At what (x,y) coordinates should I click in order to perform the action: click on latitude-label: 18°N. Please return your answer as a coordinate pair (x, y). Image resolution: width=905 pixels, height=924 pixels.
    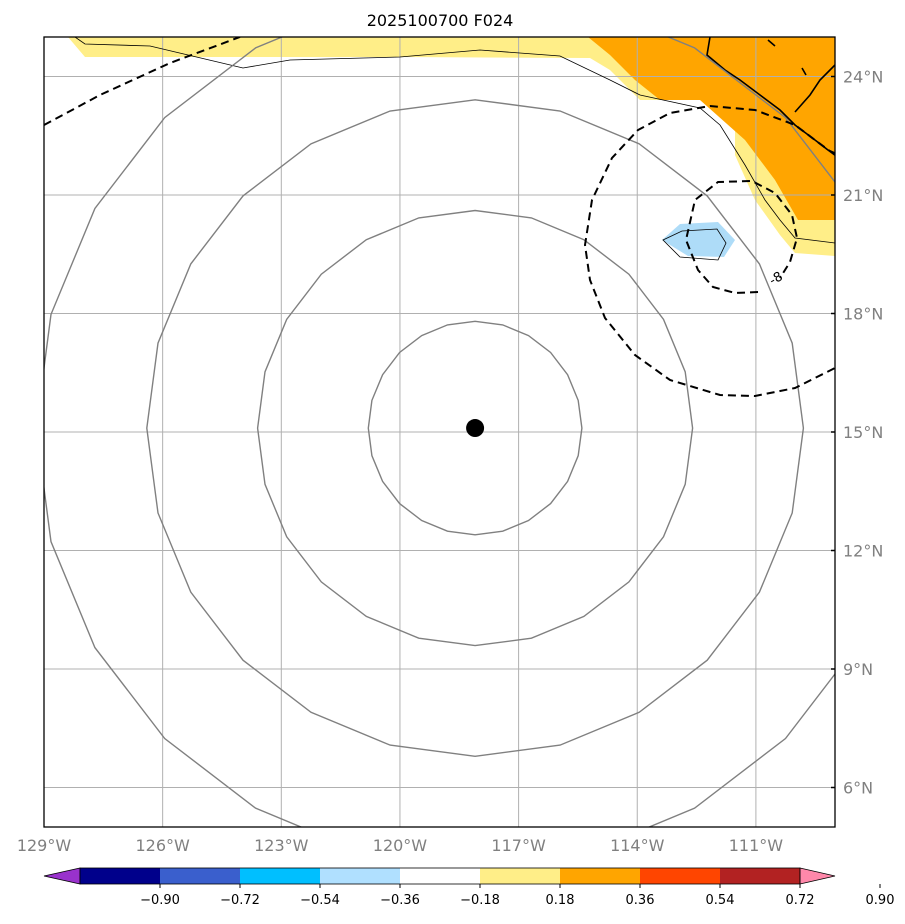
    Looking at the image, I should click on (863, 314).